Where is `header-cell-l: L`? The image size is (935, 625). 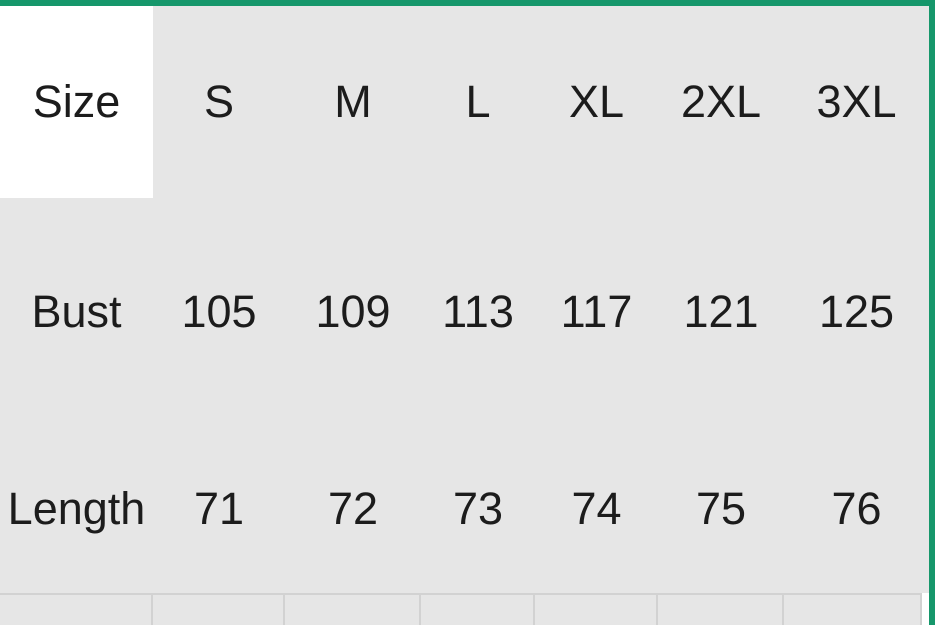 header-cell-l: L is located at coordinates (478, 101).